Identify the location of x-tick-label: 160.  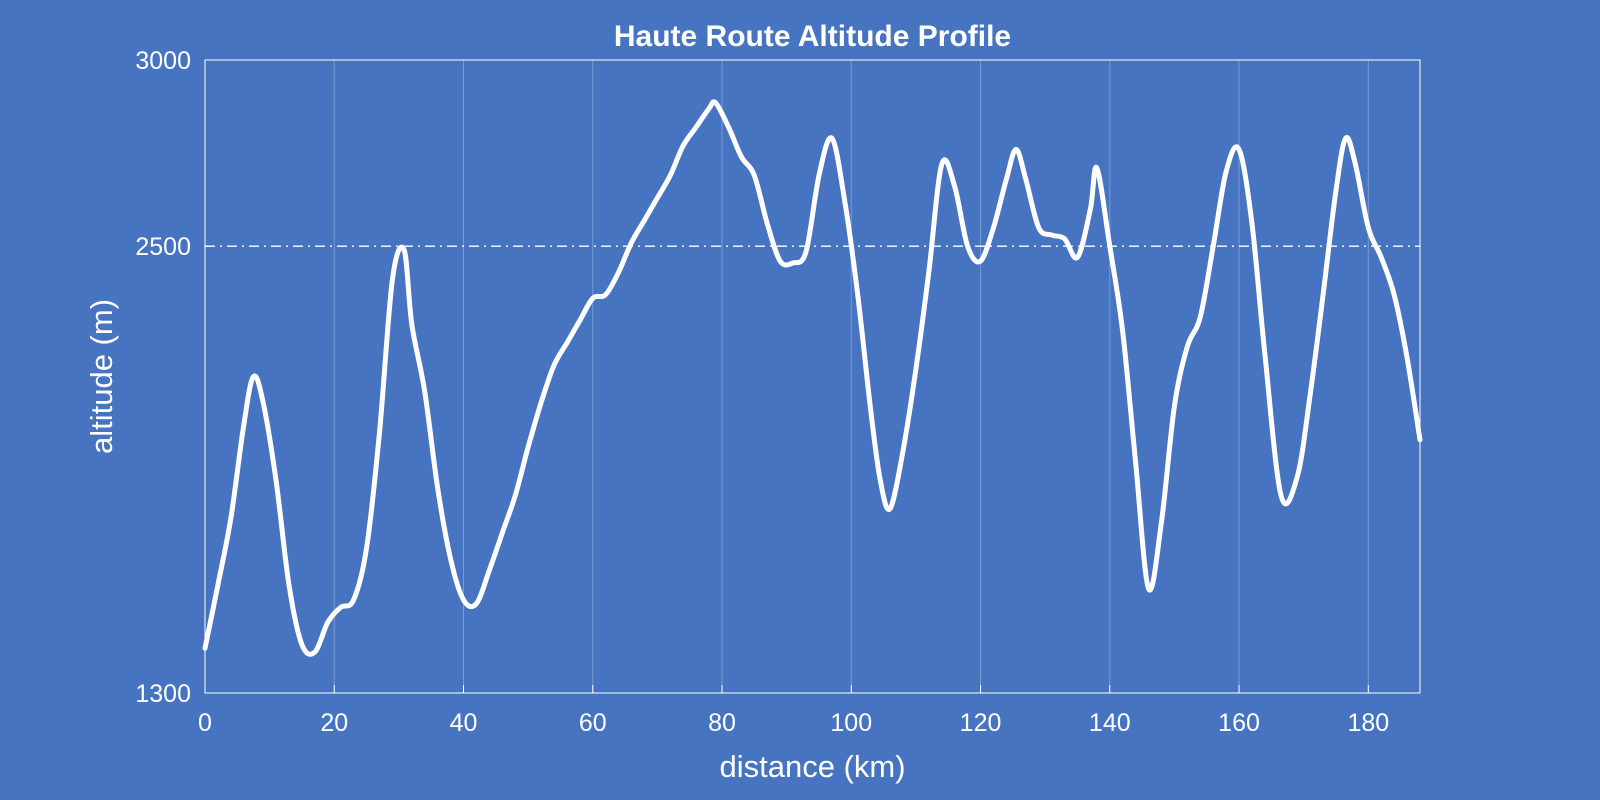
(1239, 723).